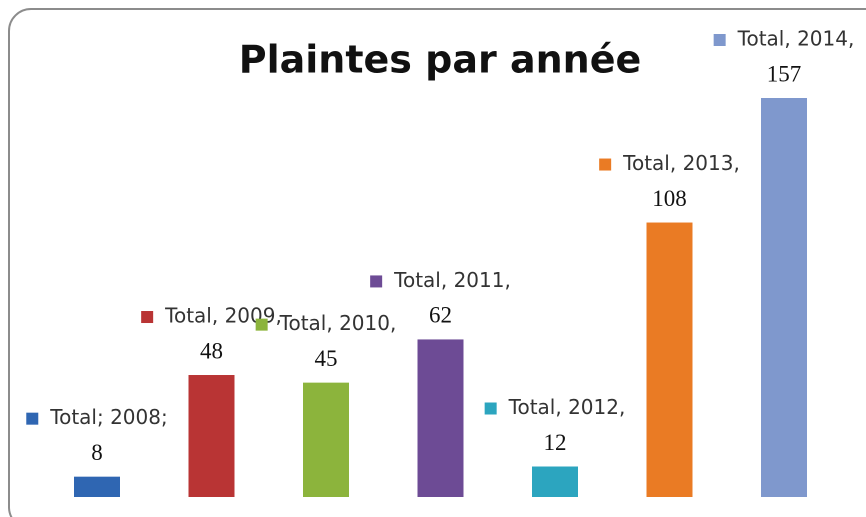 The width and height of the screenshot is (866, 517). What do you see at coordinates (440, 60) in the screenshot?
I see `chart-title: Plaintes par année` at bounding box center [440, 60].